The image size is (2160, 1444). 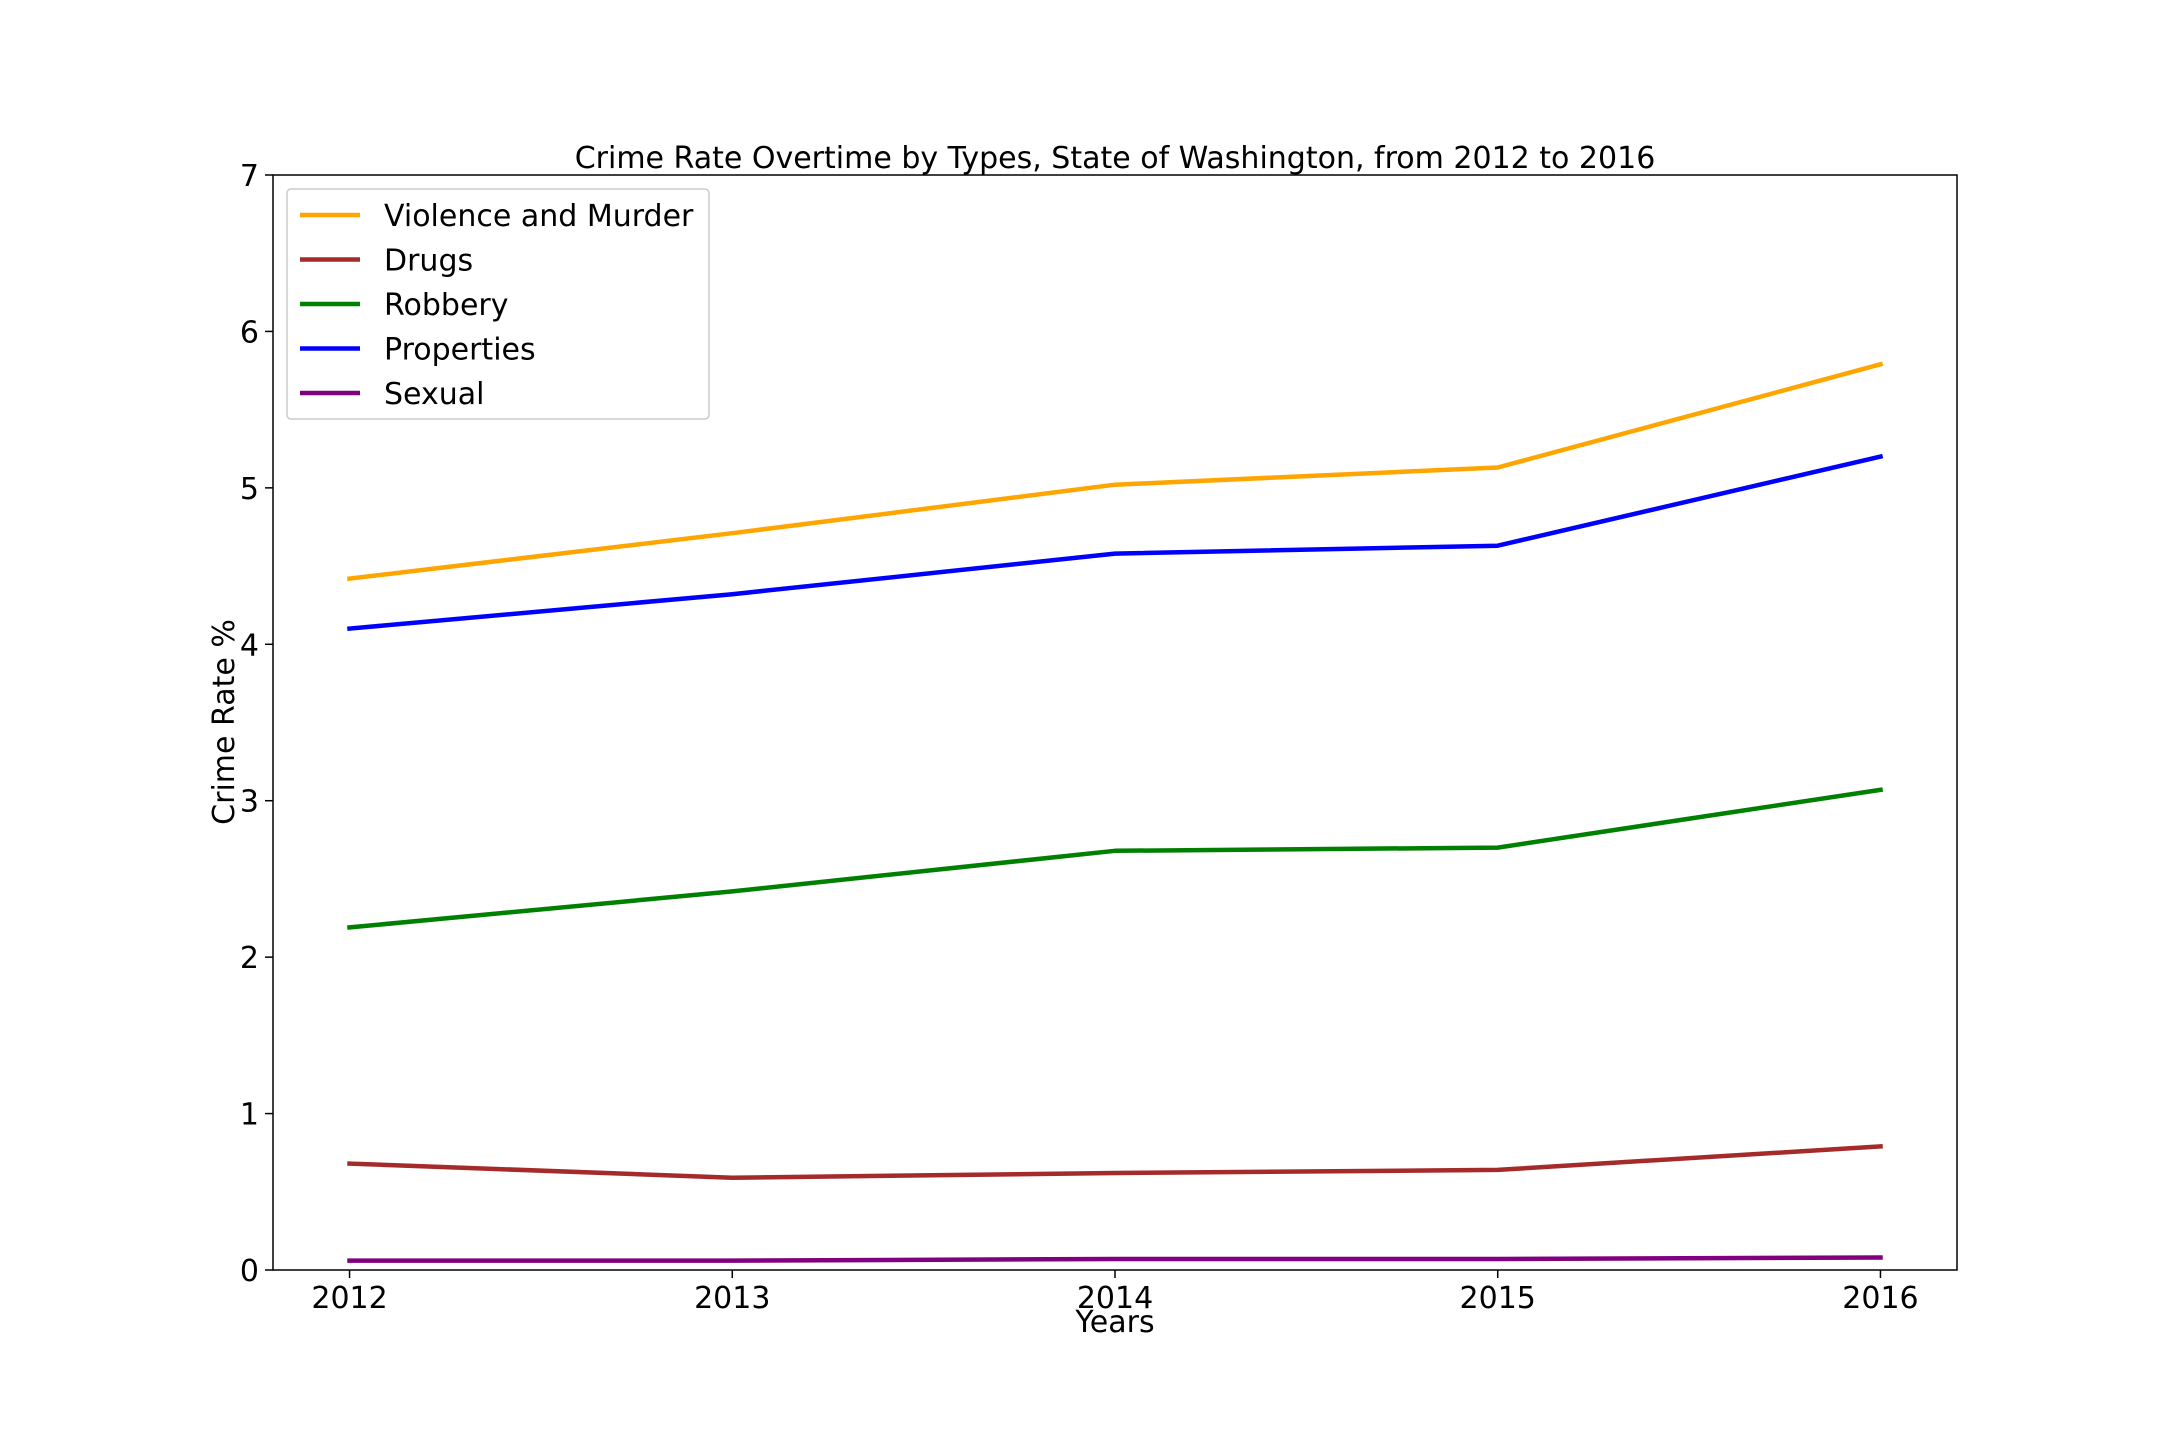 I want to click on legend-frame, so click(x=498, y=304).